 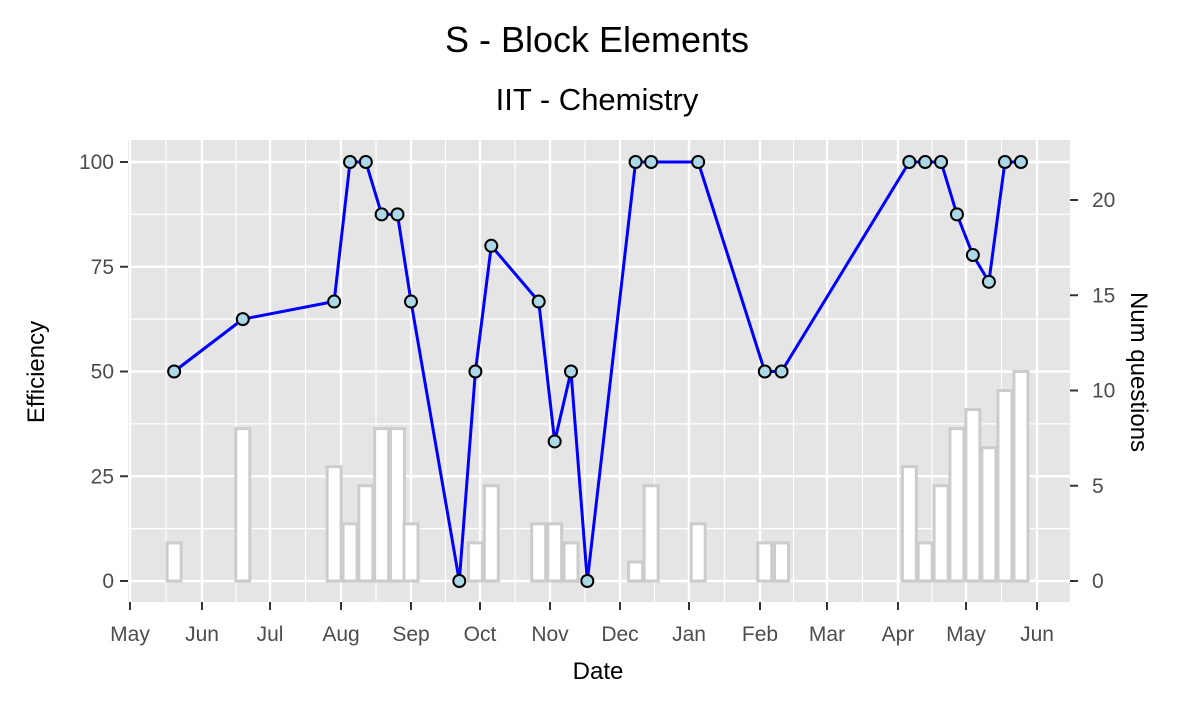 I want to click on x-tick-label: Feb, so click(x=760, y=634).